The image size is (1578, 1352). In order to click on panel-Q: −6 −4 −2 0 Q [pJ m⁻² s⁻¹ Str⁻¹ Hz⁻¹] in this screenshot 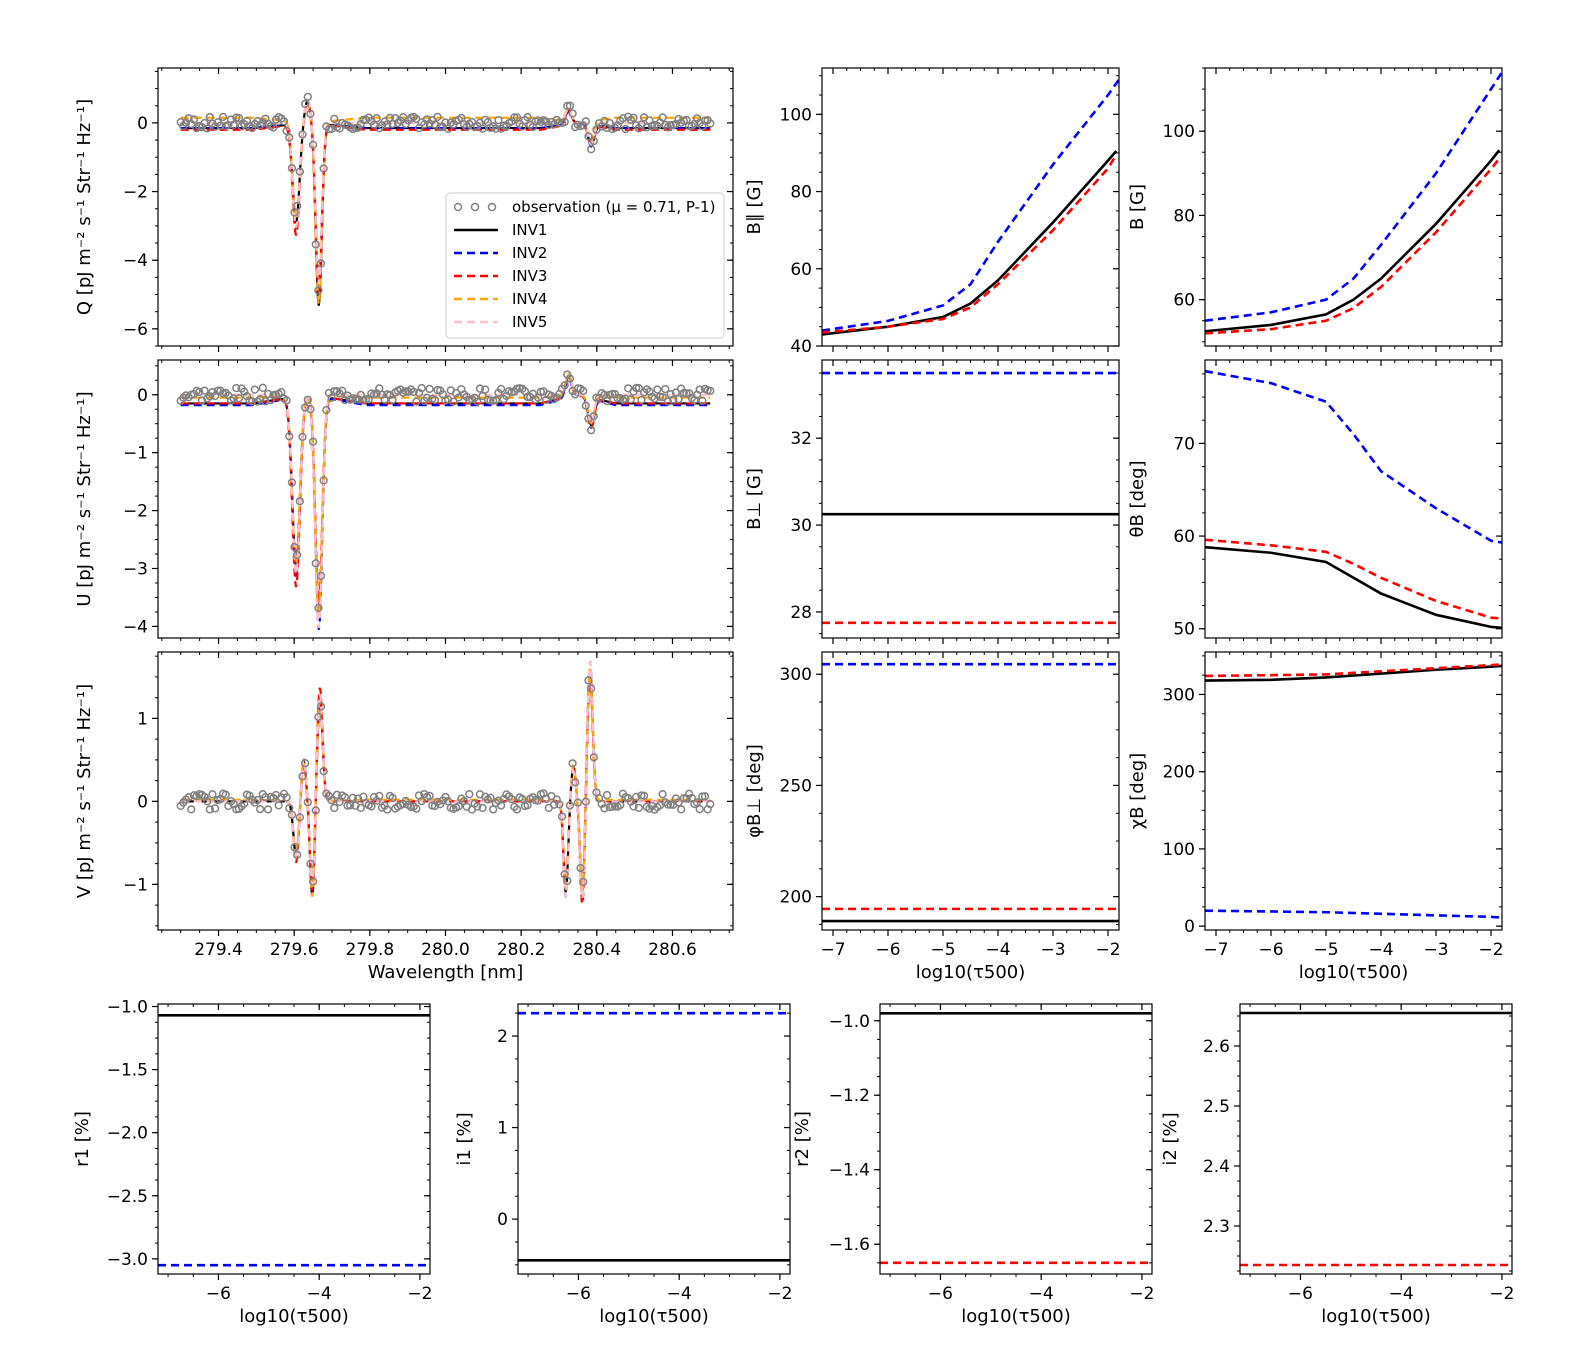, I will do `click(404, 209)`.